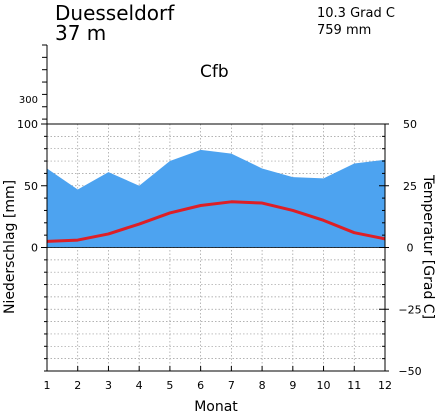 The width and height of the screenshot is (436, 415). What do you see at coordinates (80, 33) in the screenshot?
I see `station-elevation: 37 m` at bounding box center [80, 33].